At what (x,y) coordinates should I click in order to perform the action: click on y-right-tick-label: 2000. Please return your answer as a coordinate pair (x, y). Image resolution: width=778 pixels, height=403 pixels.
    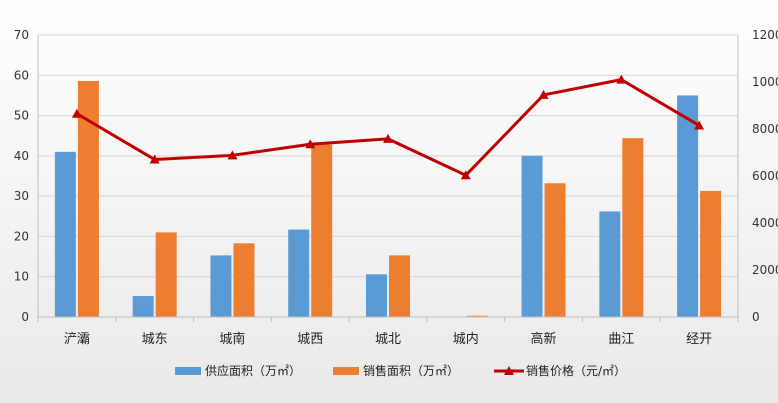
    Looking at the image, I should click on (765, 270).